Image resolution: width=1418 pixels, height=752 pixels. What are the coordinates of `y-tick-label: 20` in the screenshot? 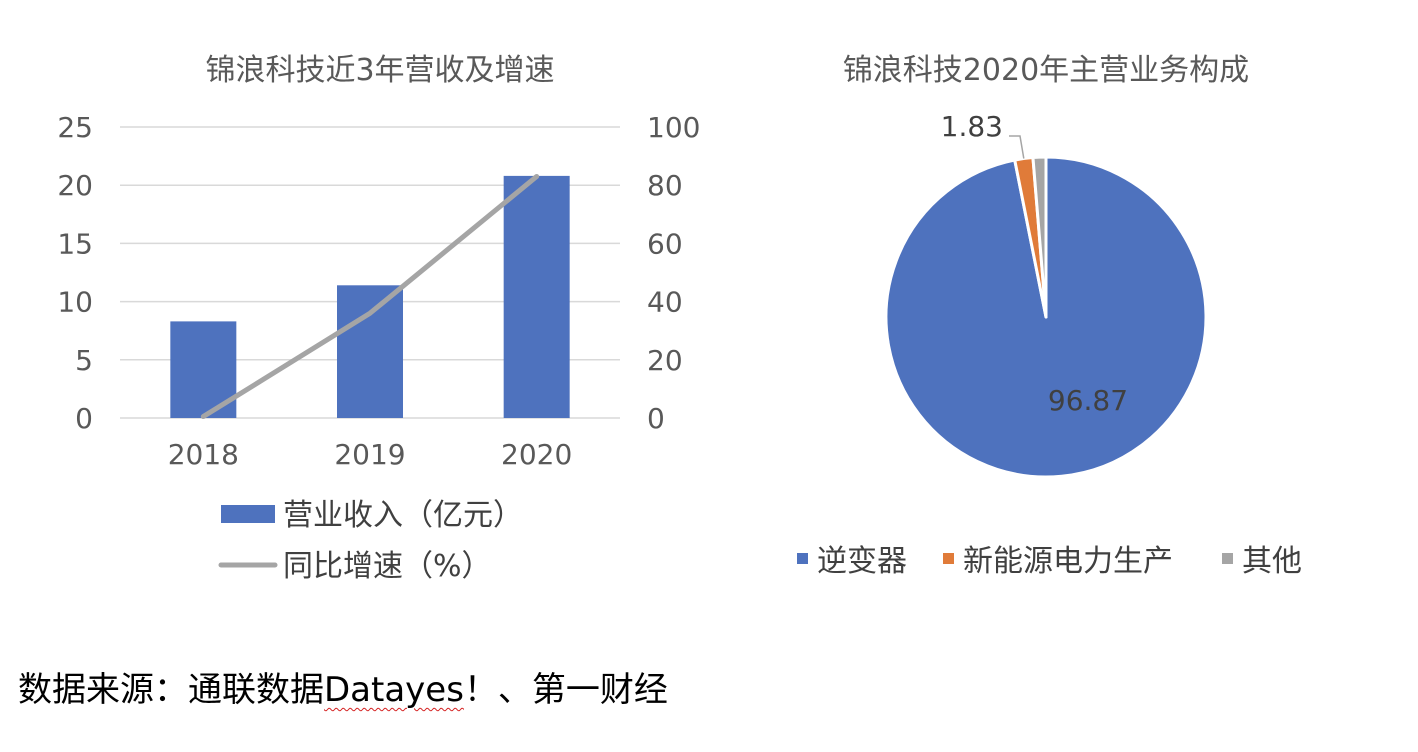 It's located at (75, 185).